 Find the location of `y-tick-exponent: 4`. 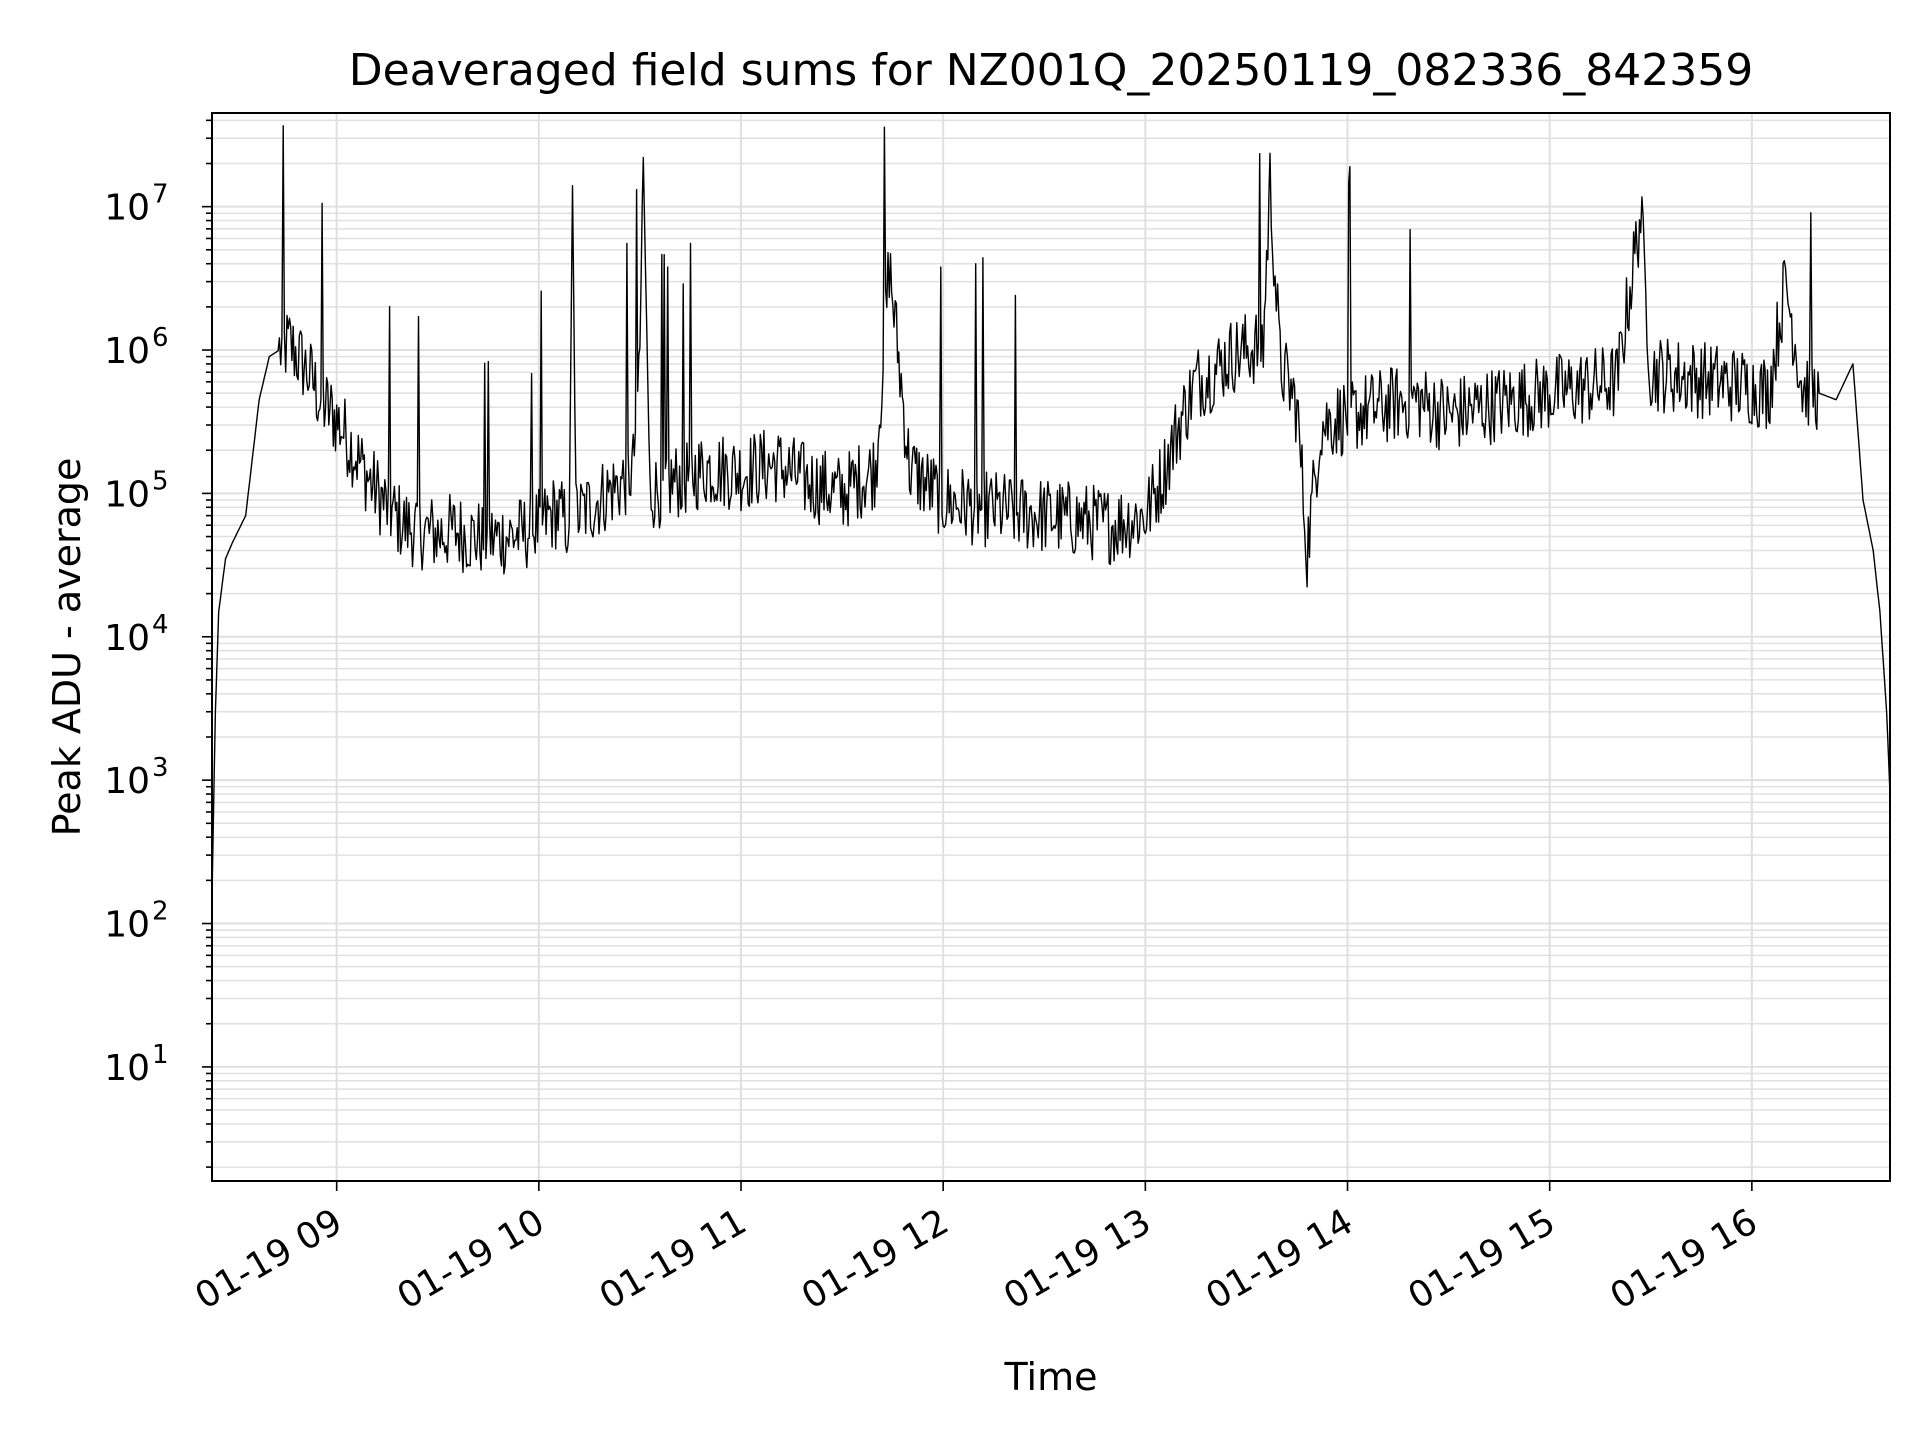

y-tick-exponent: 4 is located at coordinates (160, 625).